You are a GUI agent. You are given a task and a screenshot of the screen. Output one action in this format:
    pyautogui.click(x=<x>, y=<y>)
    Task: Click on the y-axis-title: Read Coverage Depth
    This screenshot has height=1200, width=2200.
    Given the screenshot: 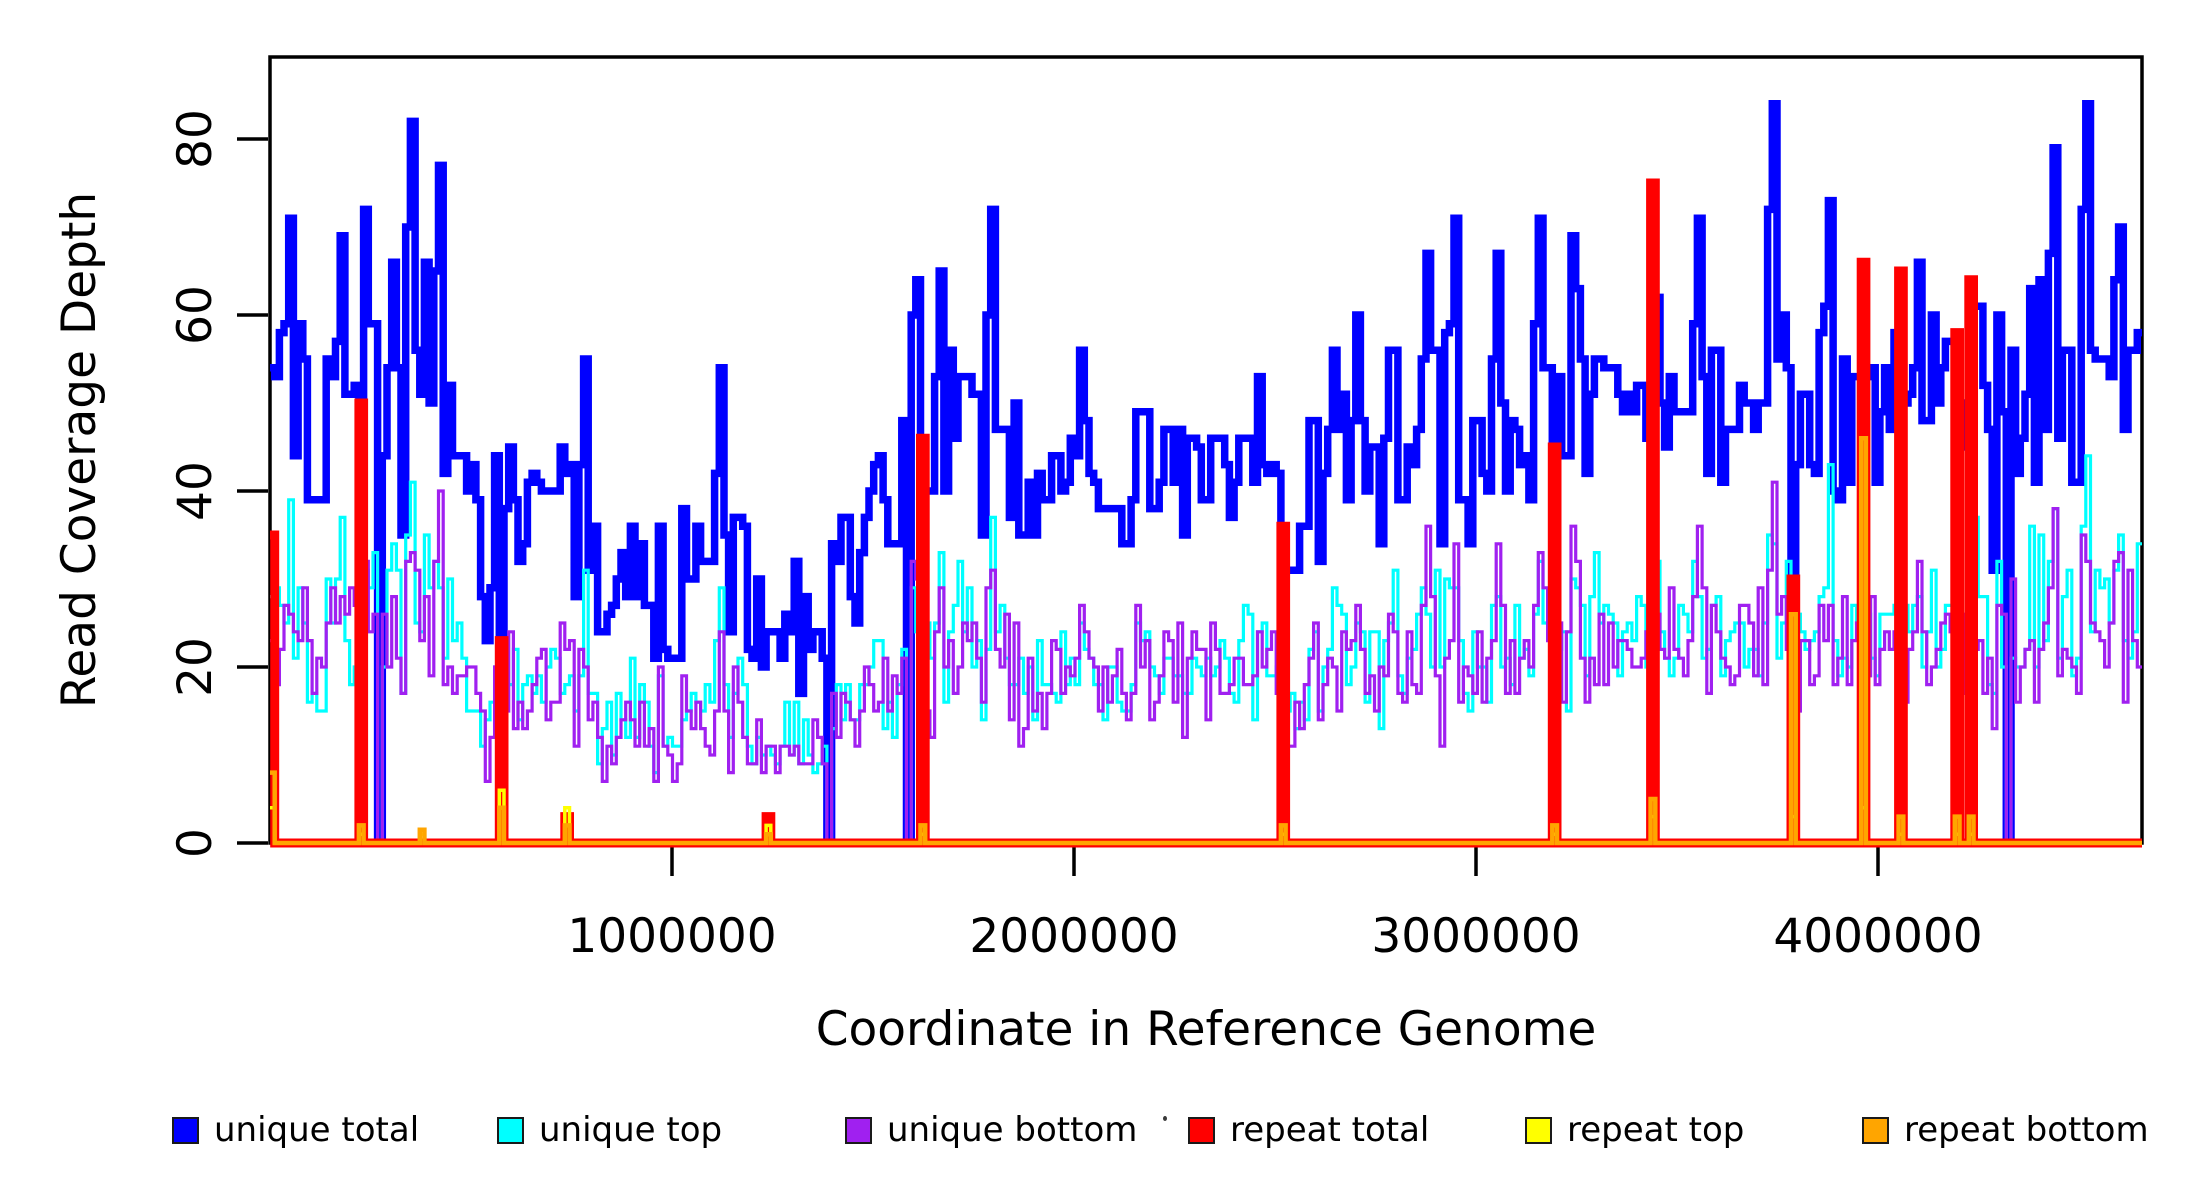 What is the action you would take?
    pyautogui.click(x=79, y=450)
    